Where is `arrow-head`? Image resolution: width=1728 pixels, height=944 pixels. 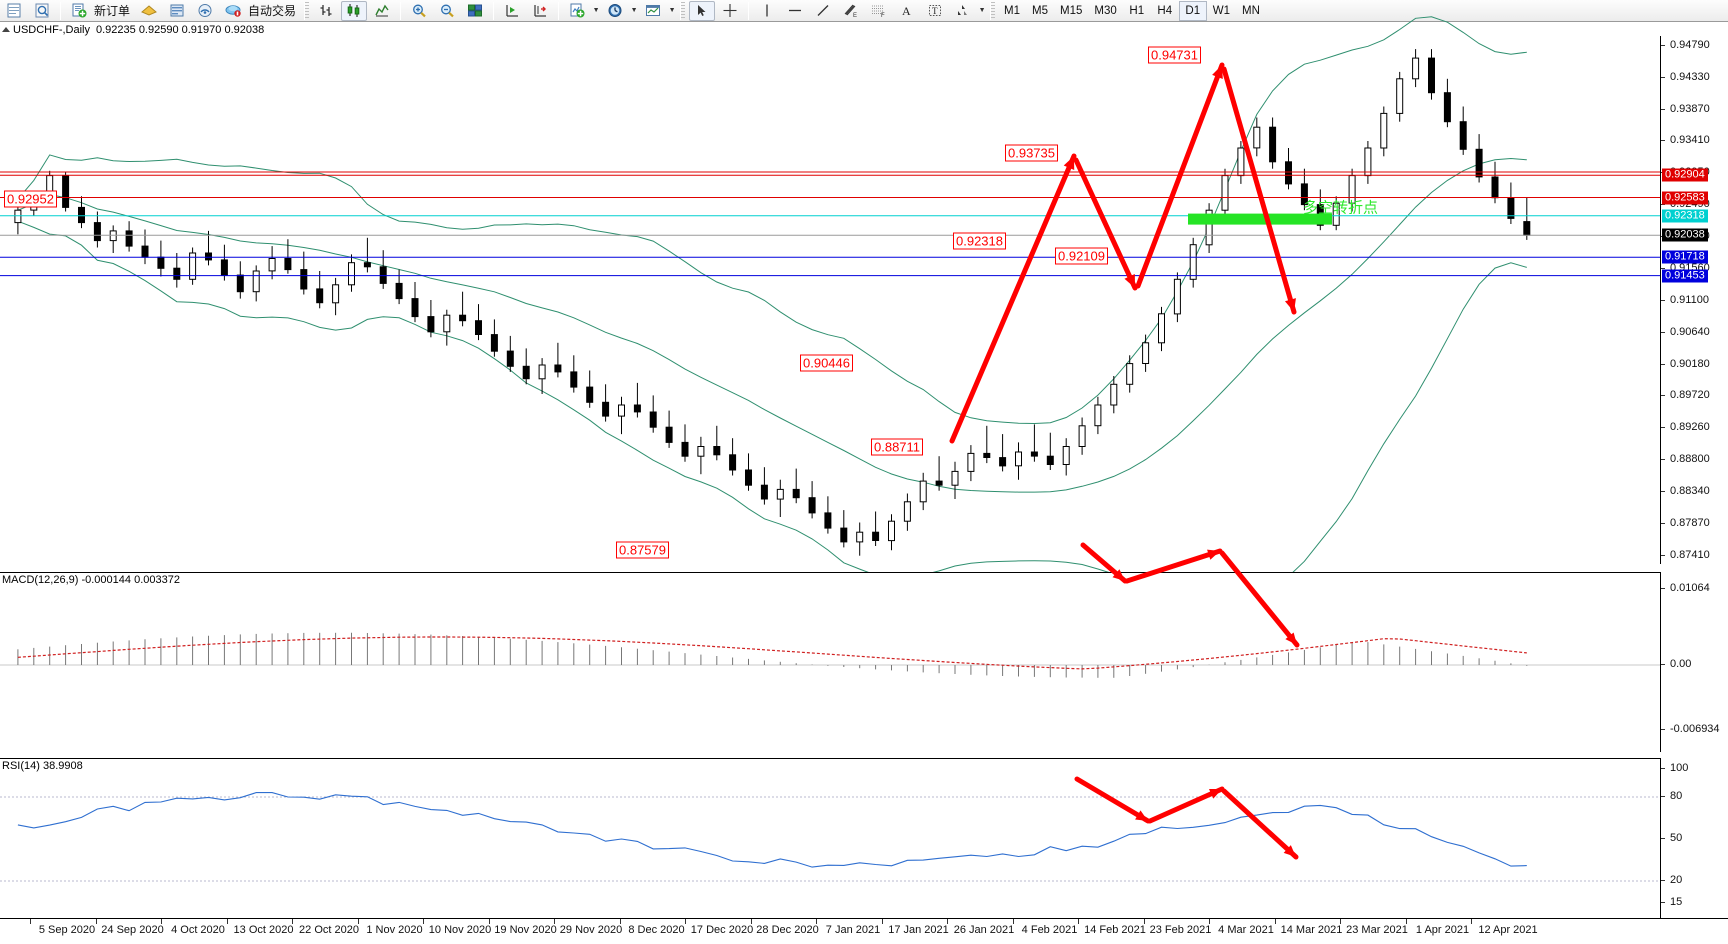
arrow-head is located at coordinates (1069, 163).